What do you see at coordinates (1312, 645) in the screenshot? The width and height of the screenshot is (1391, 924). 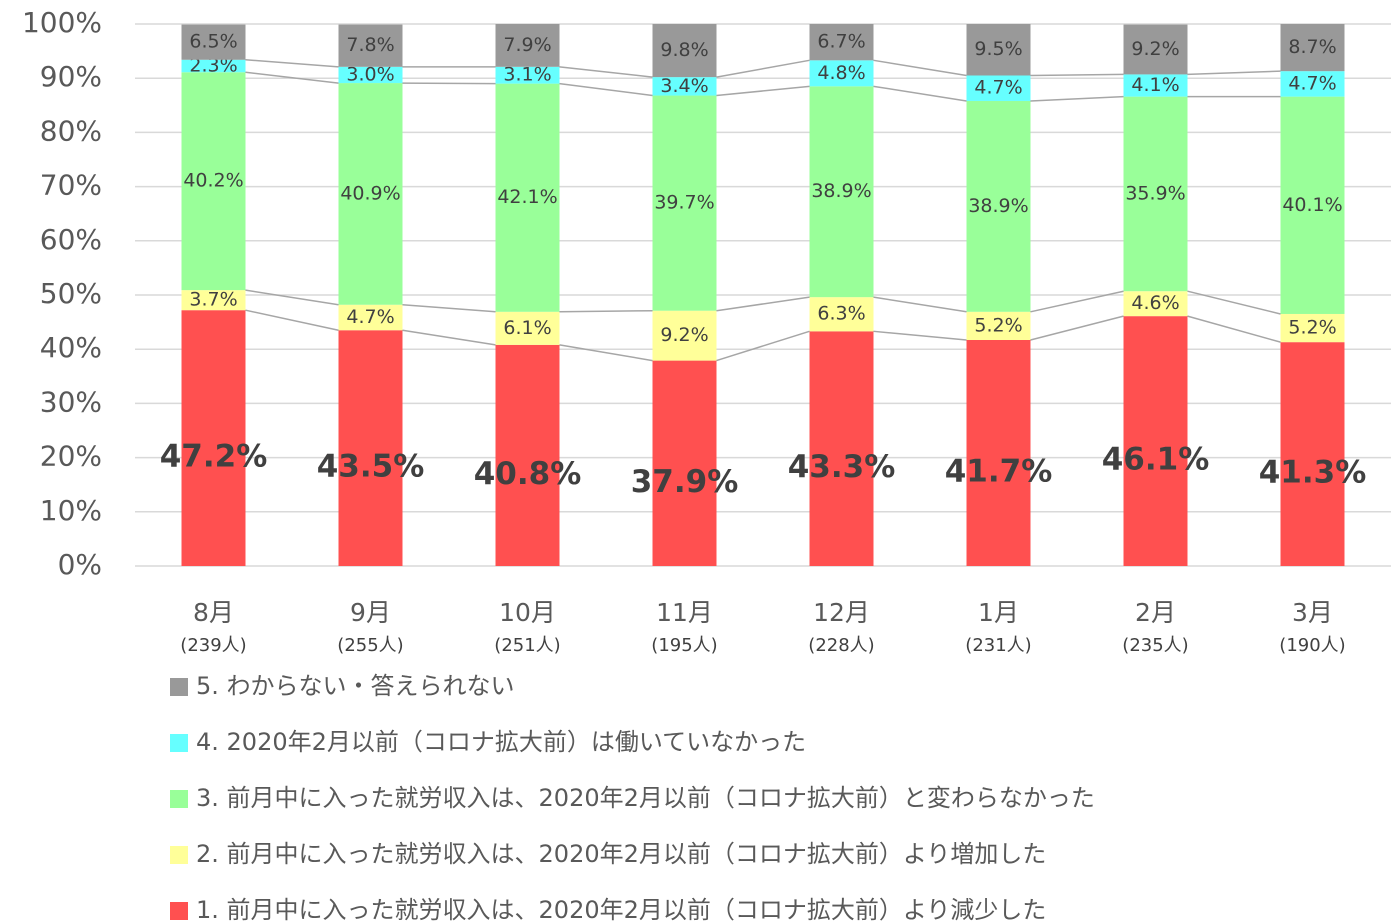 I see `x-tick-sublabel: (190人)` at bounding box center [1312, 645].